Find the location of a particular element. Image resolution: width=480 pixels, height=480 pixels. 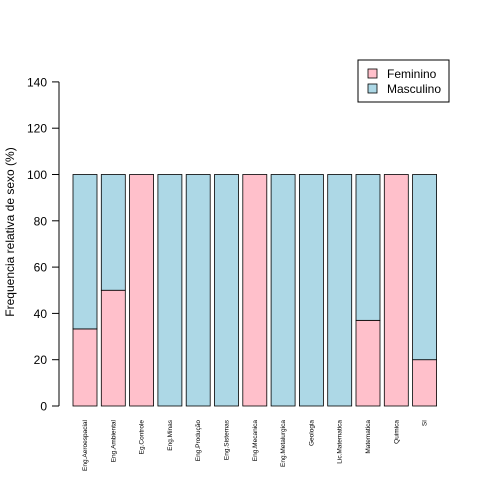

x-tick-label-4: Eng.Produção is located at coordinates (198, 441).